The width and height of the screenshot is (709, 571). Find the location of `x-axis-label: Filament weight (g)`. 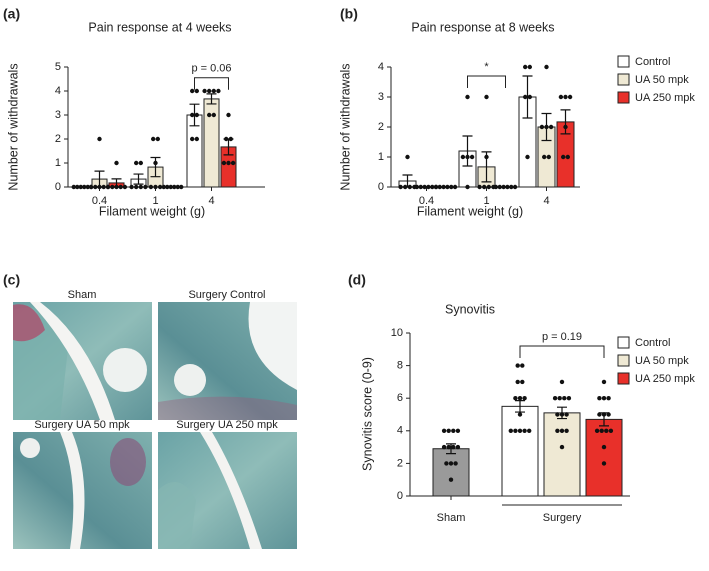

x-axis-label: Filament weight (g) is located at coordinates (152, 211).